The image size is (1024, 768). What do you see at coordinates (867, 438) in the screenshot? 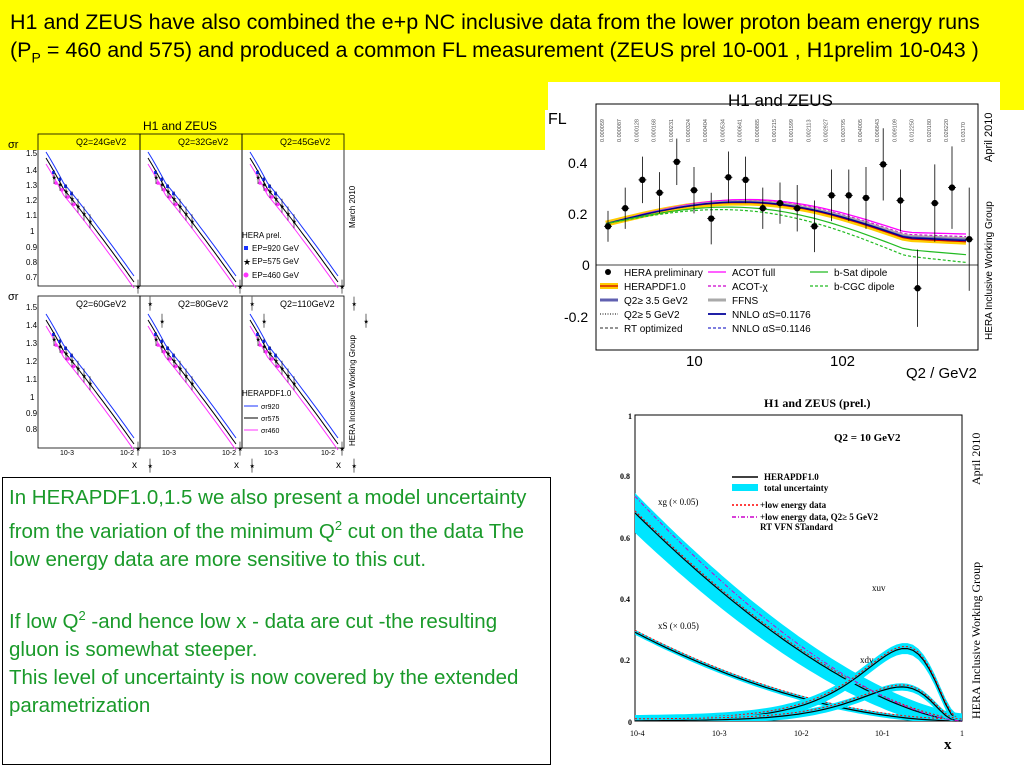
I see `pdf-q2-label: Q2 = 10 GeV2` at bounding box center [867, 438].